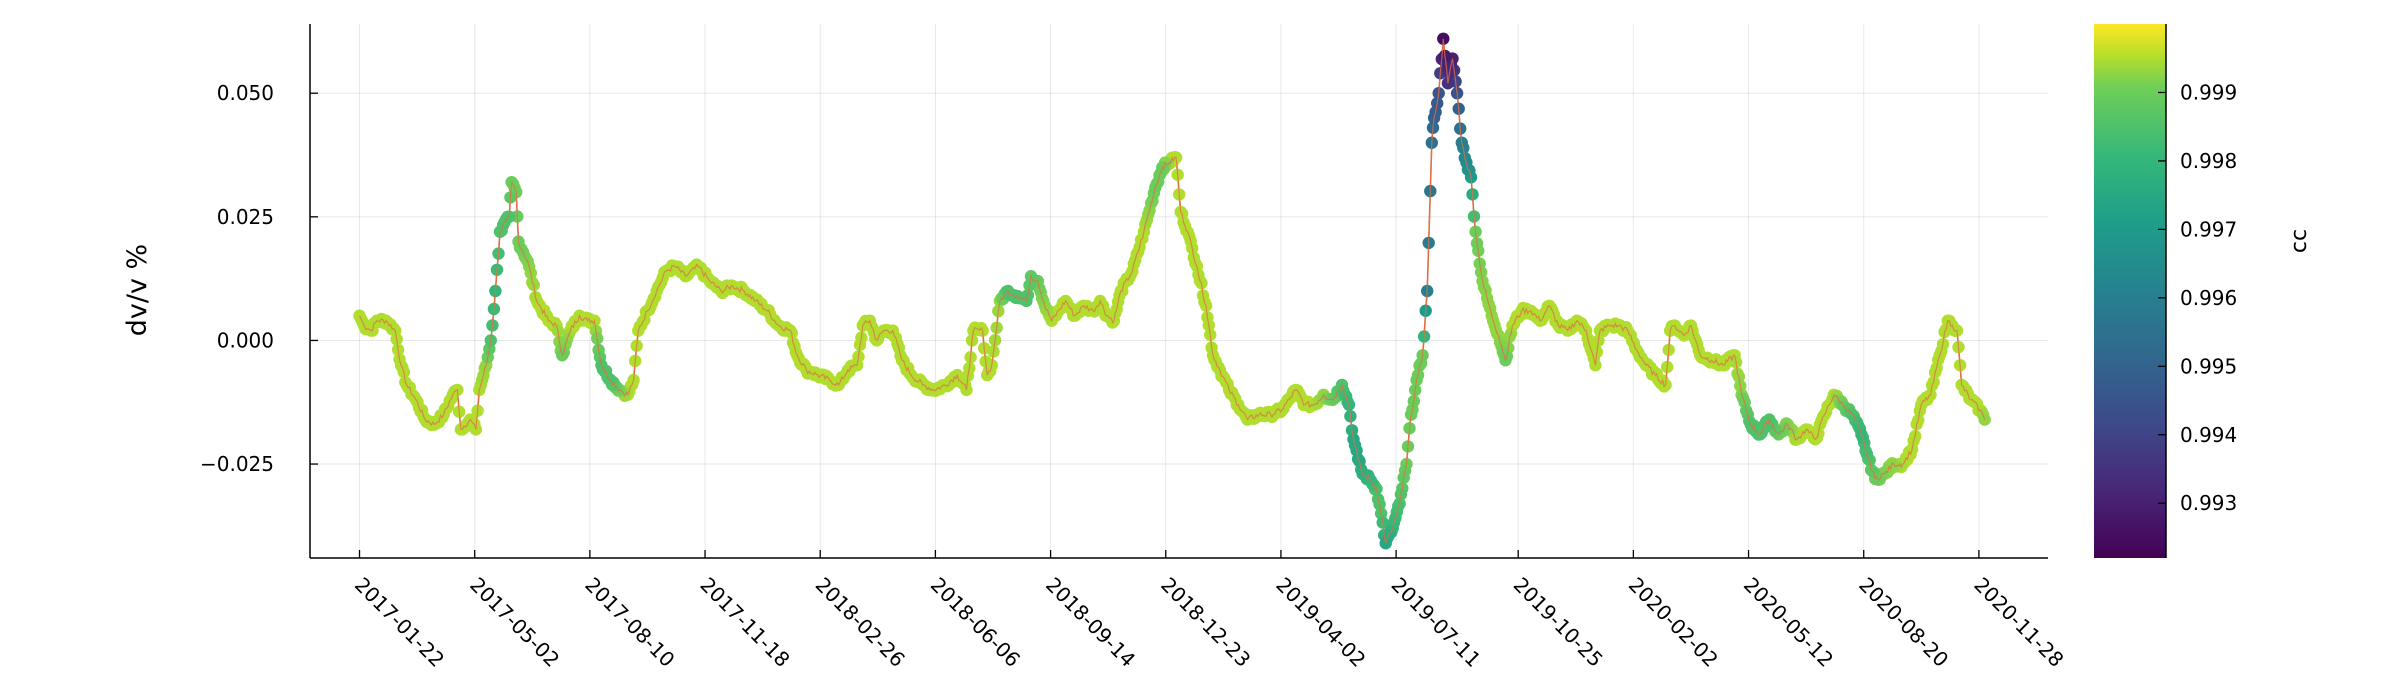  Describe the element at coordinates (2208, 435) in the screenshot. I see `colorbar-tick-label: 0.994` at that location.